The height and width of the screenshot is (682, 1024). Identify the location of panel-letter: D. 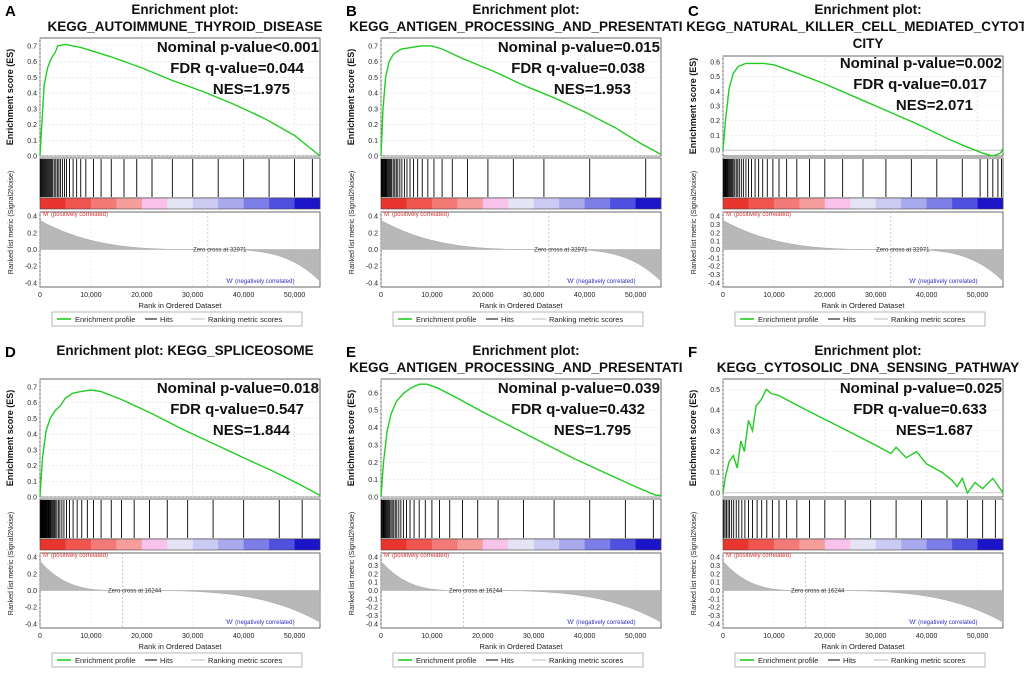
(10, 352).